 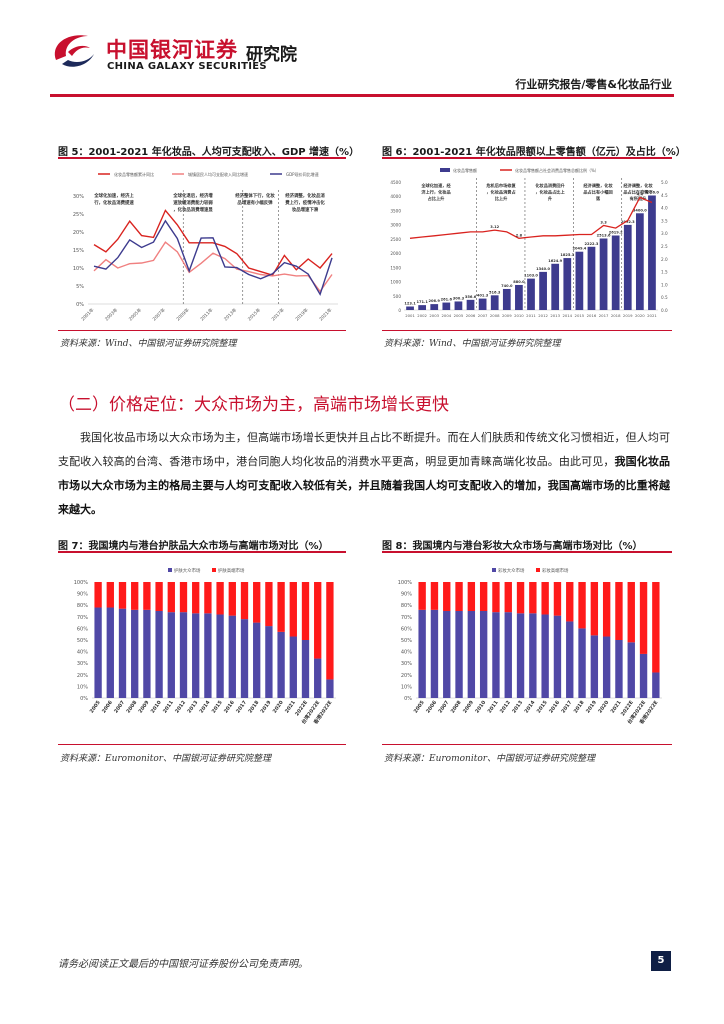 What do you see at coordinates (550, 198) in the screenshot?
I see `annotation-2: 升` at bounding box center [550, 198].